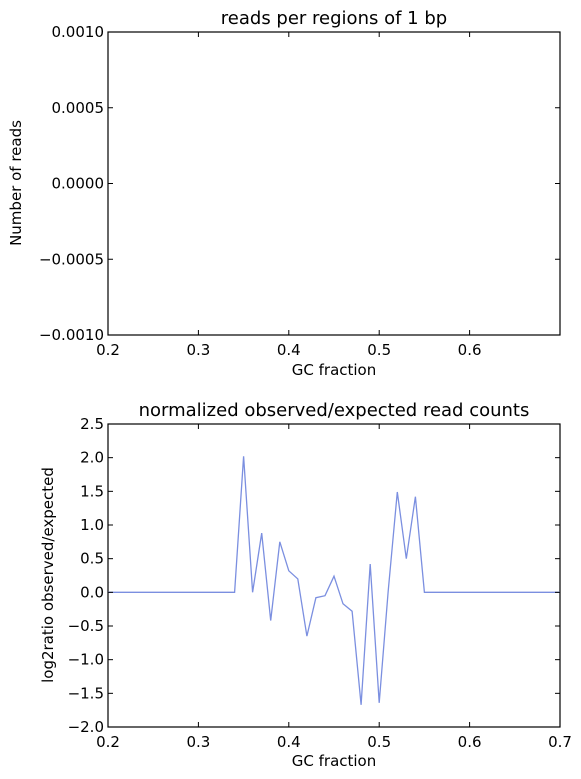 Image resolution: width=581 pixels, height=779 pixels. Describe the element at coordinates (78, 184) in the screenshot. I see `y-tick-label: 0.0000` at that location.